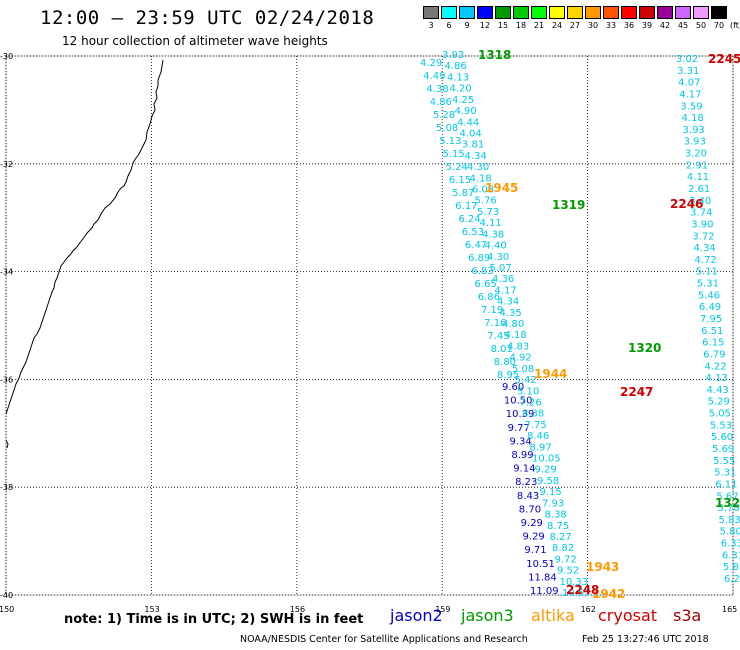  I want to click on swh-value-track3: 4.18, so click(692, 118).